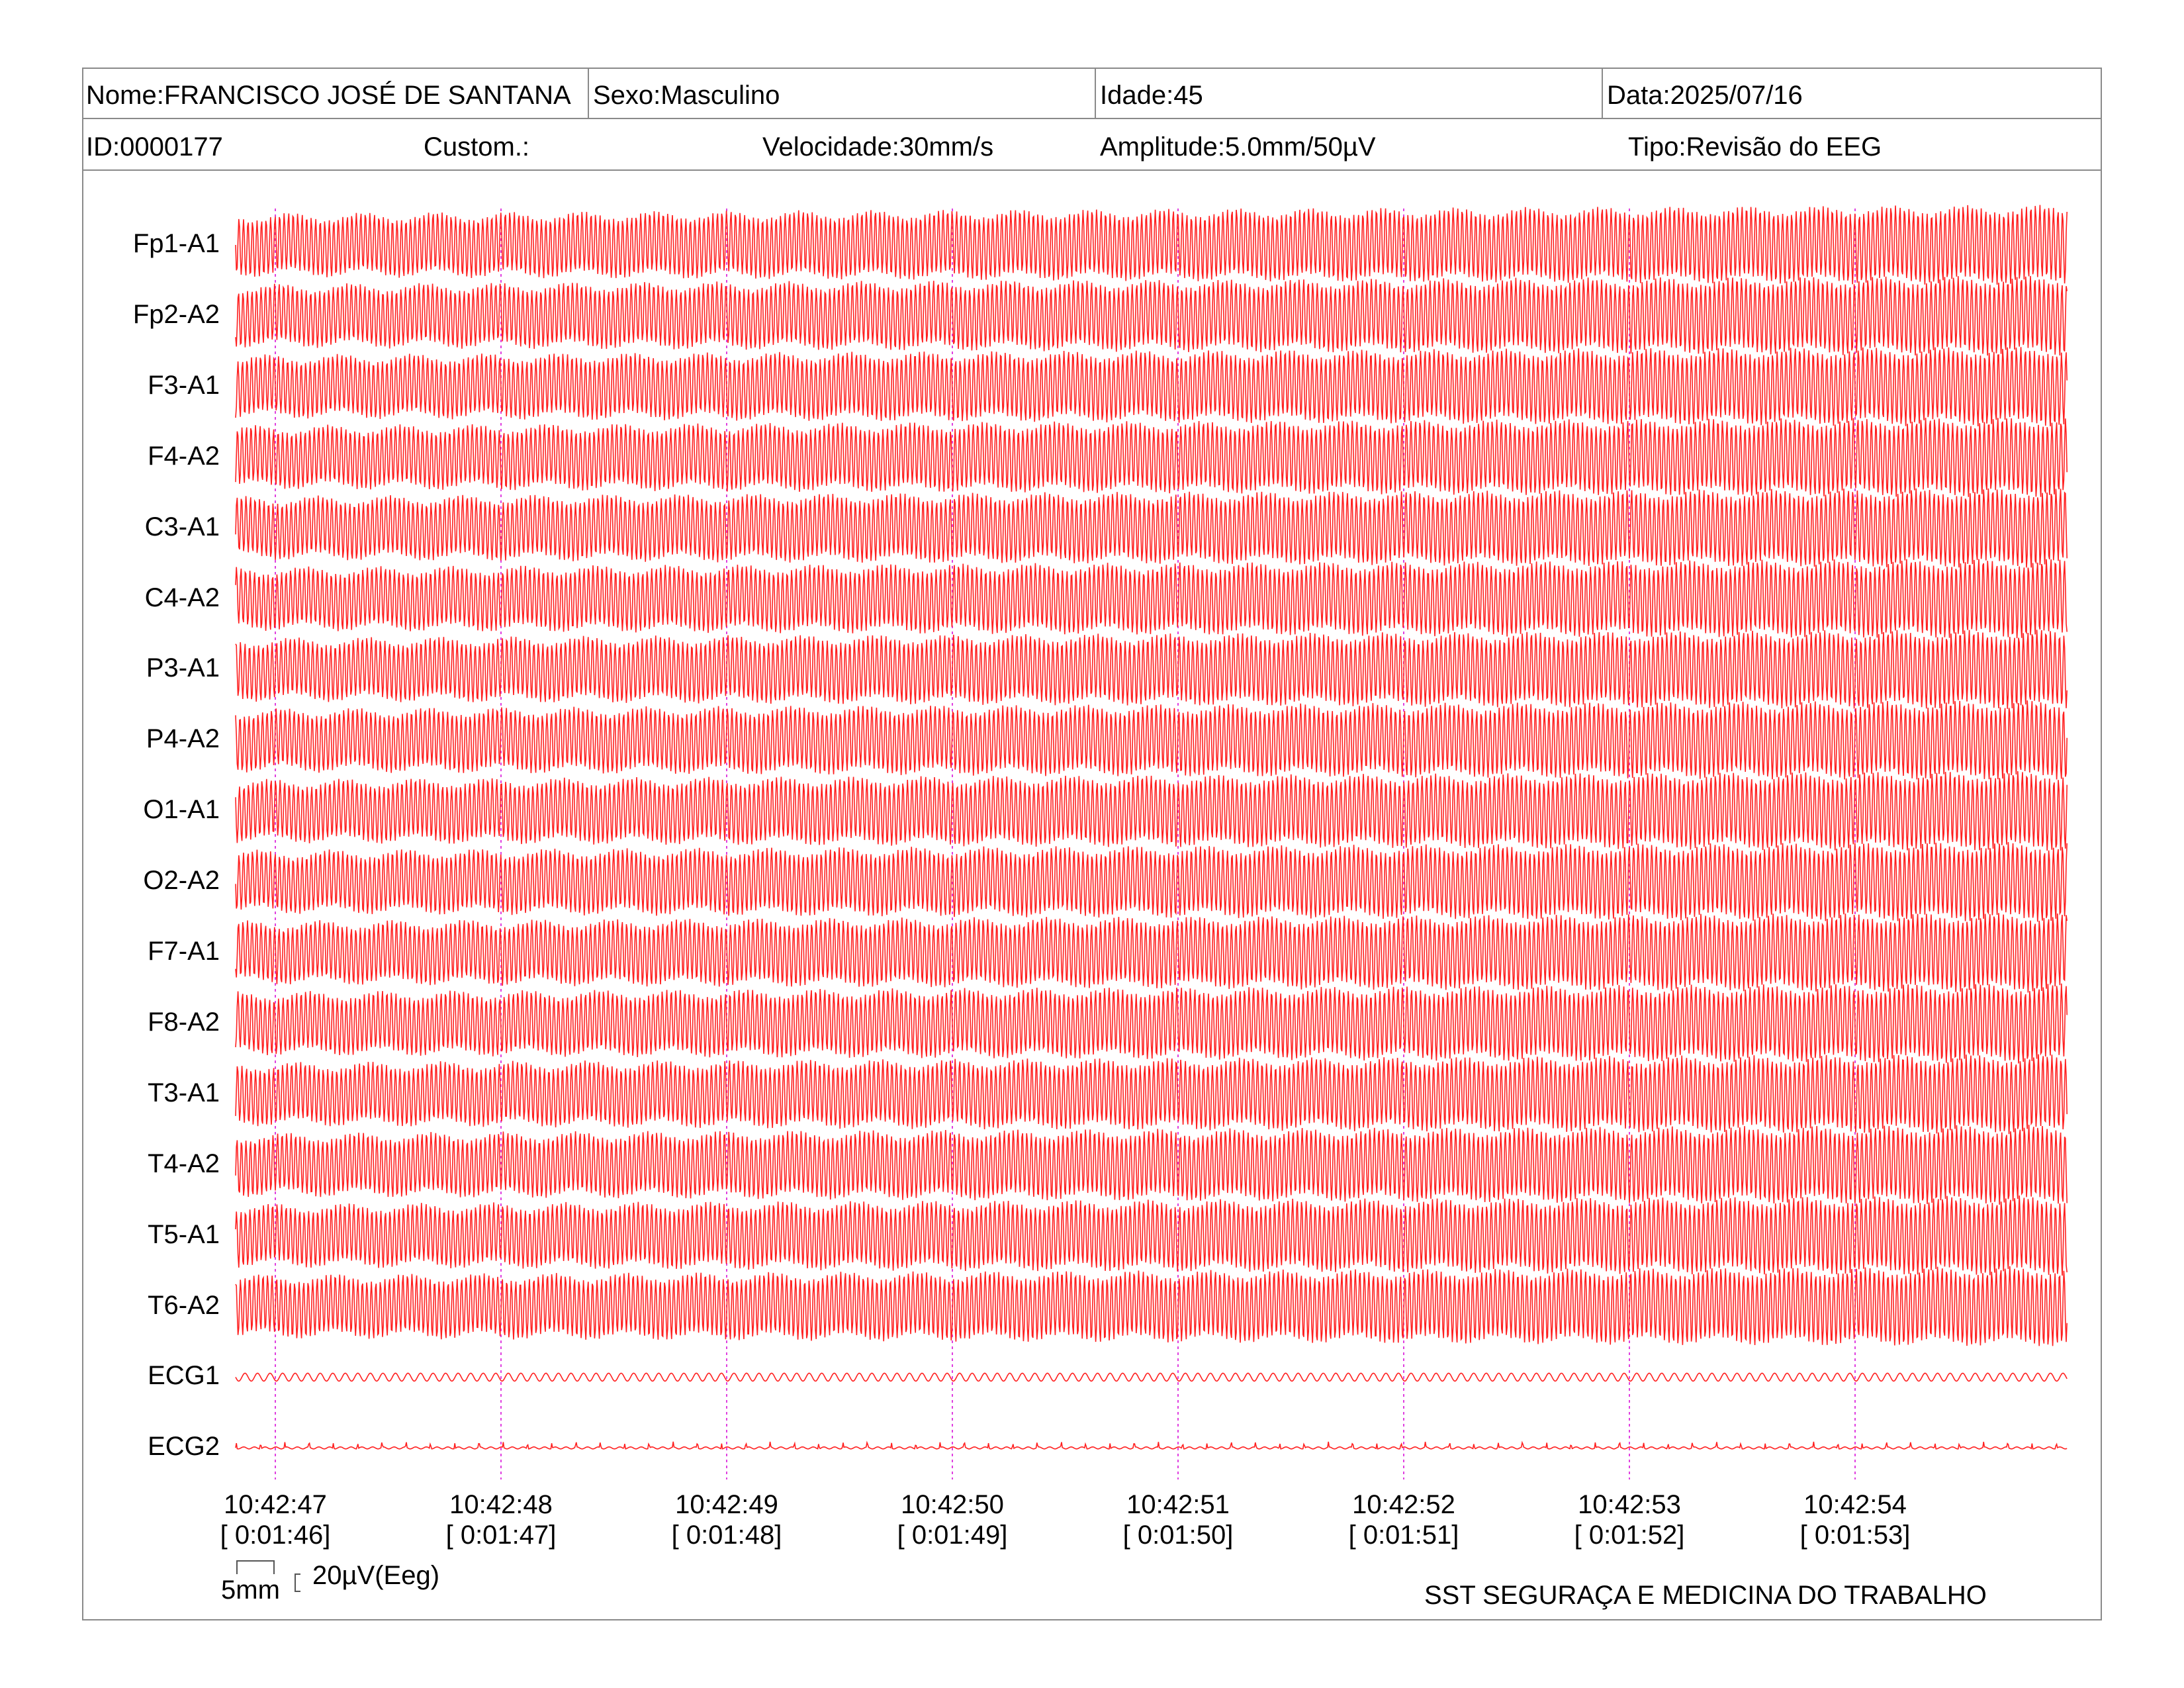 The height and width of the screenshot is (1688, 2184). I want to click on trace-t6-a2, so click(1151, 1306).